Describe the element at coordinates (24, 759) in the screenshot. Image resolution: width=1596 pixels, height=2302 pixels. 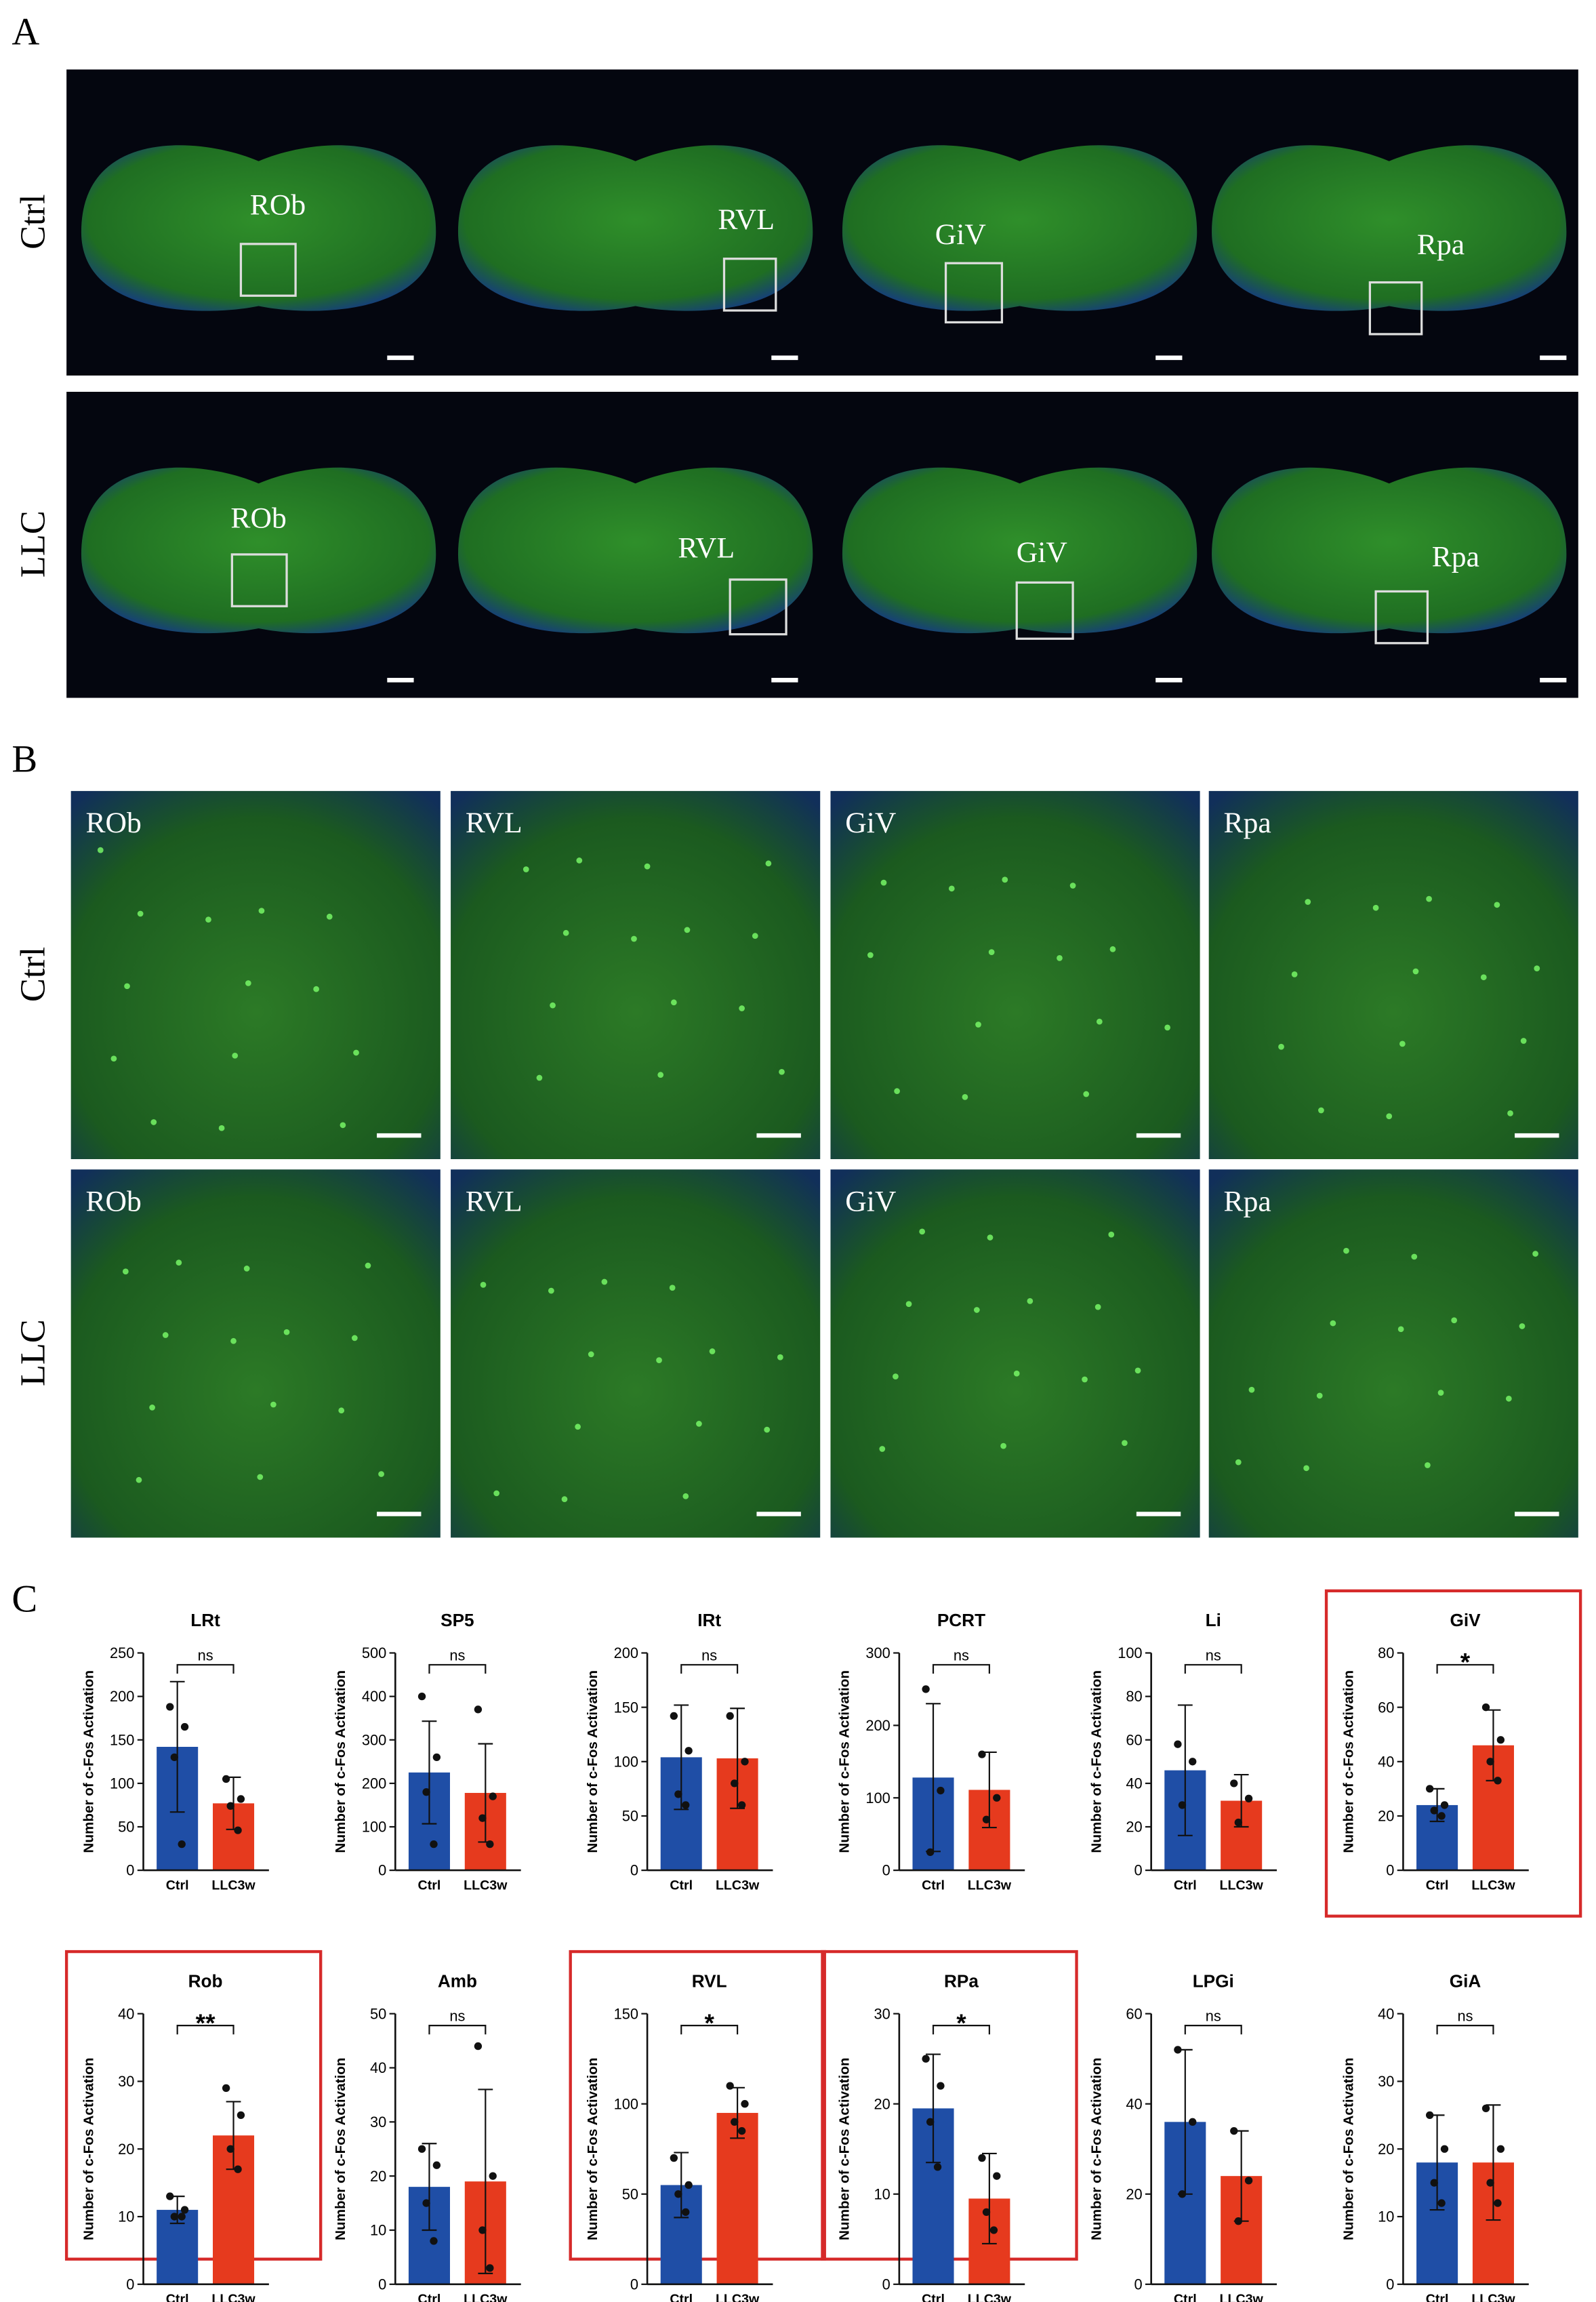
I see `panel-label: B` at that location.